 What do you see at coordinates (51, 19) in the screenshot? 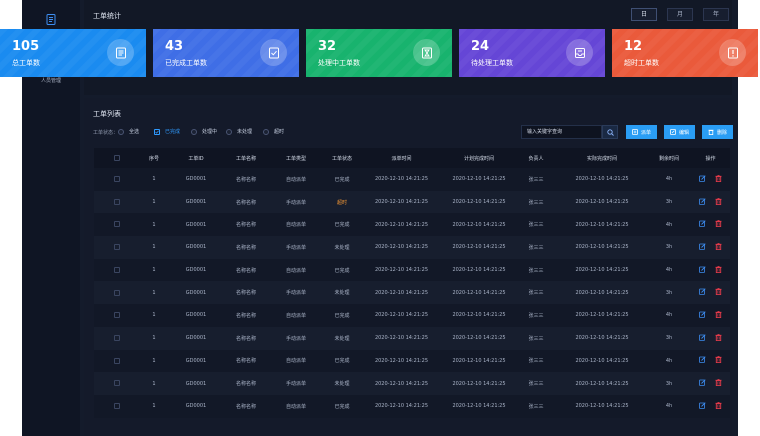
I see `document-icon` at bounding box center [51, 19].